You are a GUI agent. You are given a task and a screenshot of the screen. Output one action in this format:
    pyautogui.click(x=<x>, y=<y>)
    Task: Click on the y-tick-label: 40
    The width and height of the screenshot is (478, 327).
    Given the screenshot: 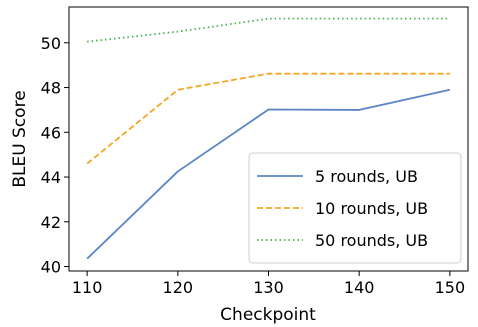 What is the action you would take?
    pyautogui.click(x=51, y=267)
    